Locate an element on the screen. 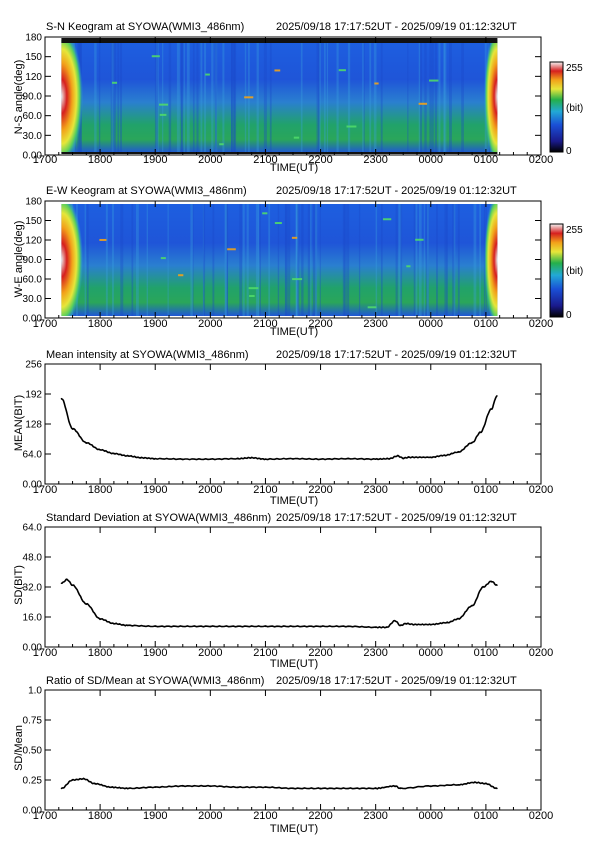 The width and height of the screenshot is (595, 842). ratio-title: Ratio of SD/Mean at SYOWA(WMI3_486nm) is located at coordinates (155, 681).